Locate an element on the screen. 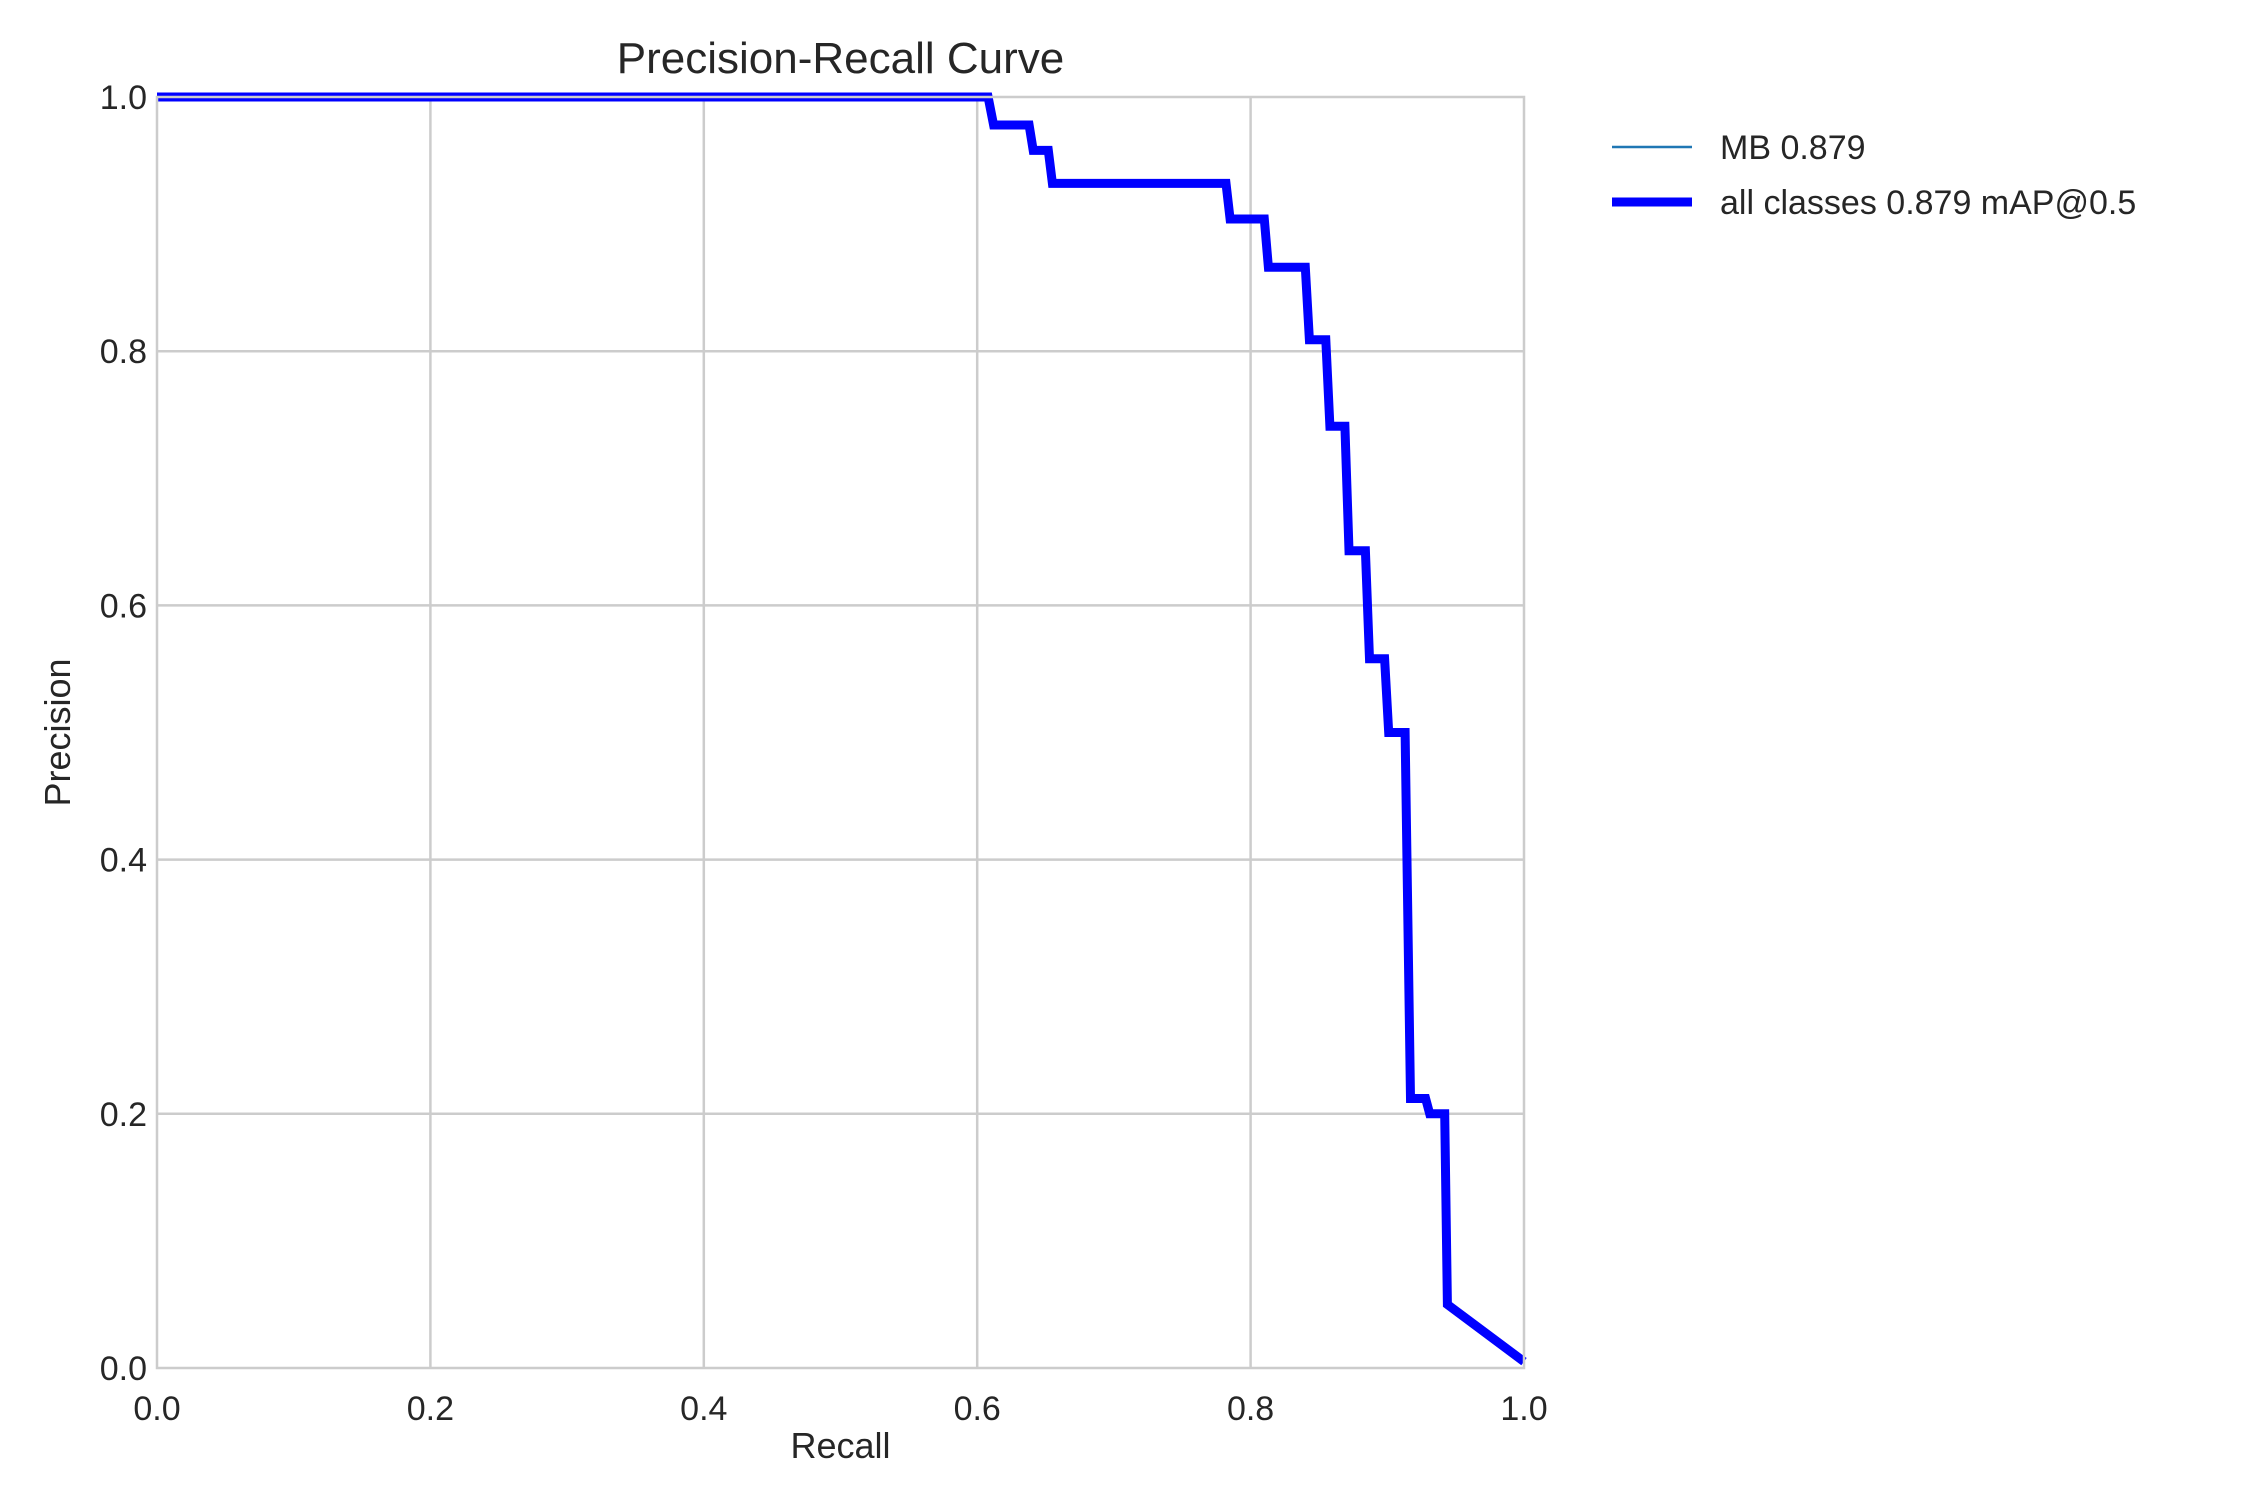 The height and width of the screenshot is (1500, 2250). x-tick-label: 1.0 is located at coordinates (1523, 1409).